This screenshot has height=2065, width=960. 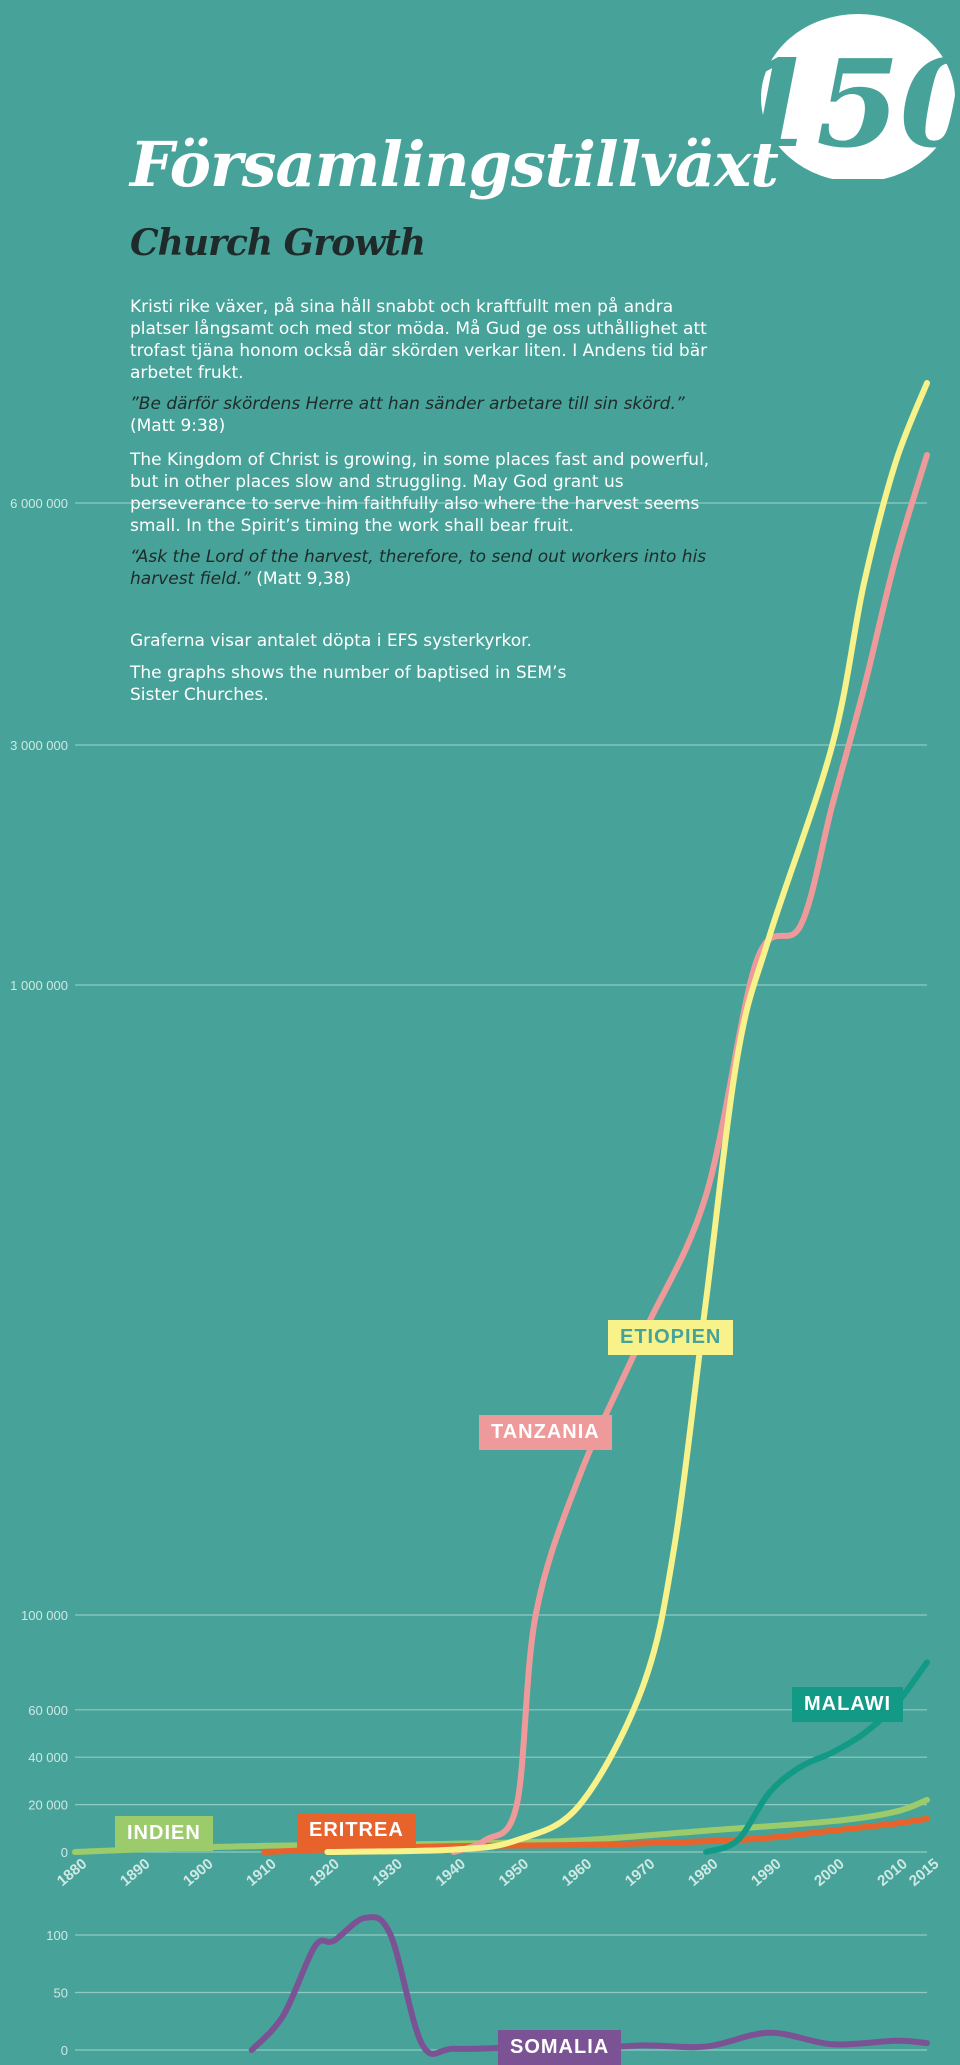 What do you see at coordinates (48, 1710) in the screenshot?
I see `y-tick-label: 60 000` at bounding box center [48, 1710].